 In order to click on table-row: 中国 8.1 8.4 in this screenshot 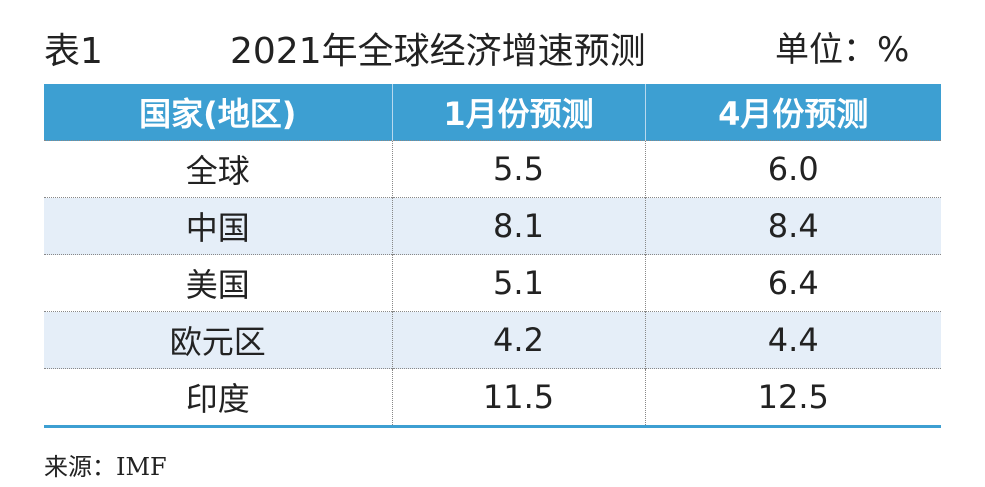, I will do `click(492, 226)`.